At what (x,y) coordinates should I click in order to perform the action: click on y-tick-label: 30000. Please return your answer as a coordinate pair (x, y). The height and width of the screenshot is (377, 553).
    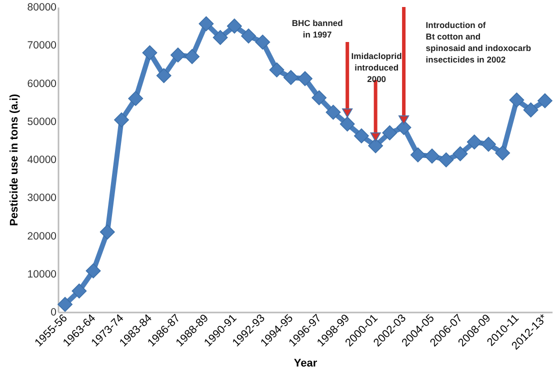
    Looking at the image, I should click on (42, 198).